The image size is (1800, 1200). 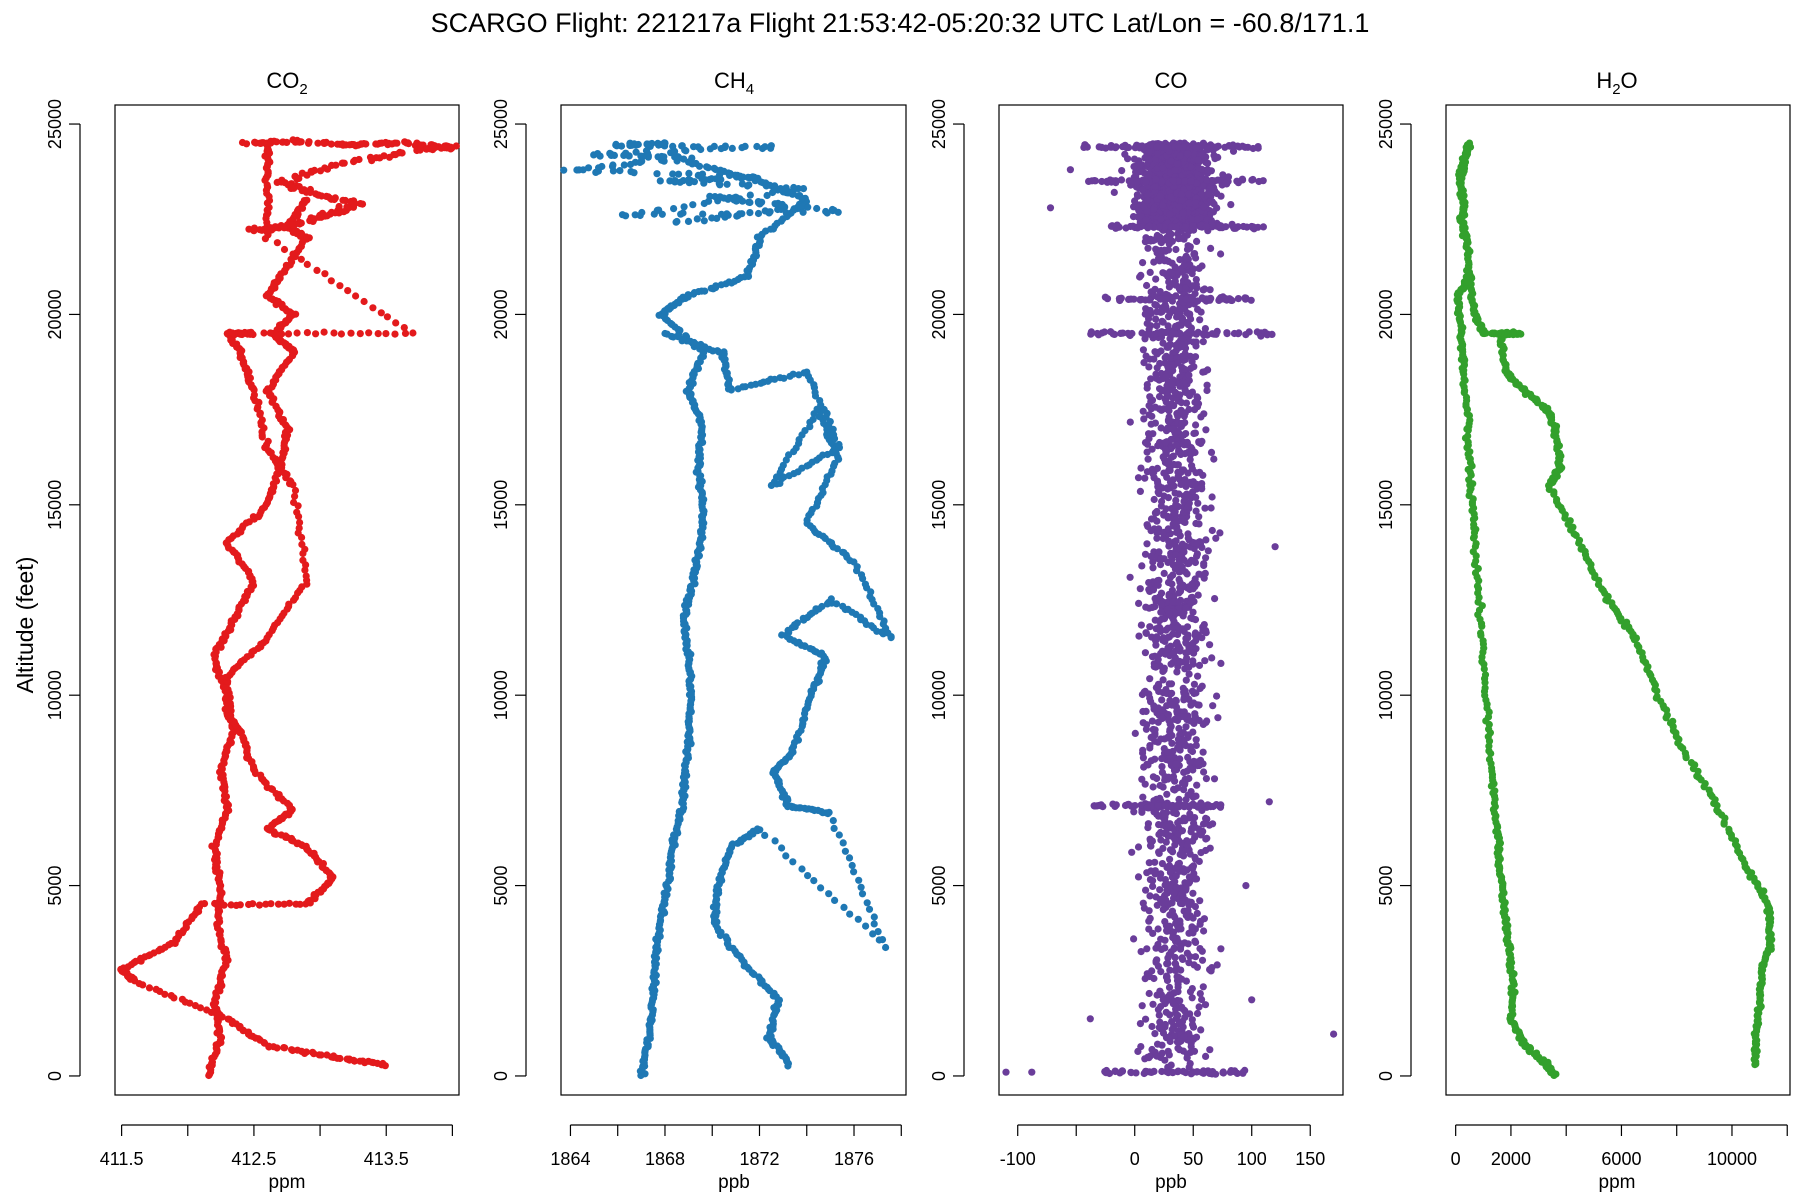 I want to click on x-tick-label: 411.5, so click(x=122, y=1159).